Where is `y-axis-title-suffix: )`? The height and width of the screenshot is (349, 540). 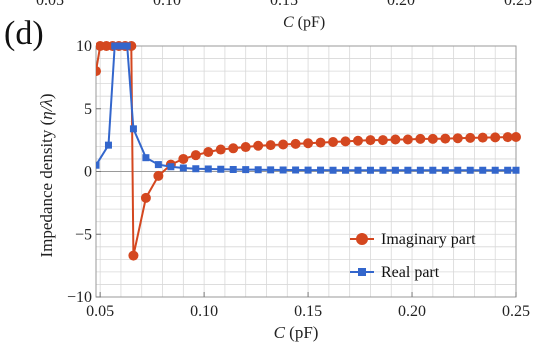 y-axis-title-suffix: ) is located at coordinates (46, 96).